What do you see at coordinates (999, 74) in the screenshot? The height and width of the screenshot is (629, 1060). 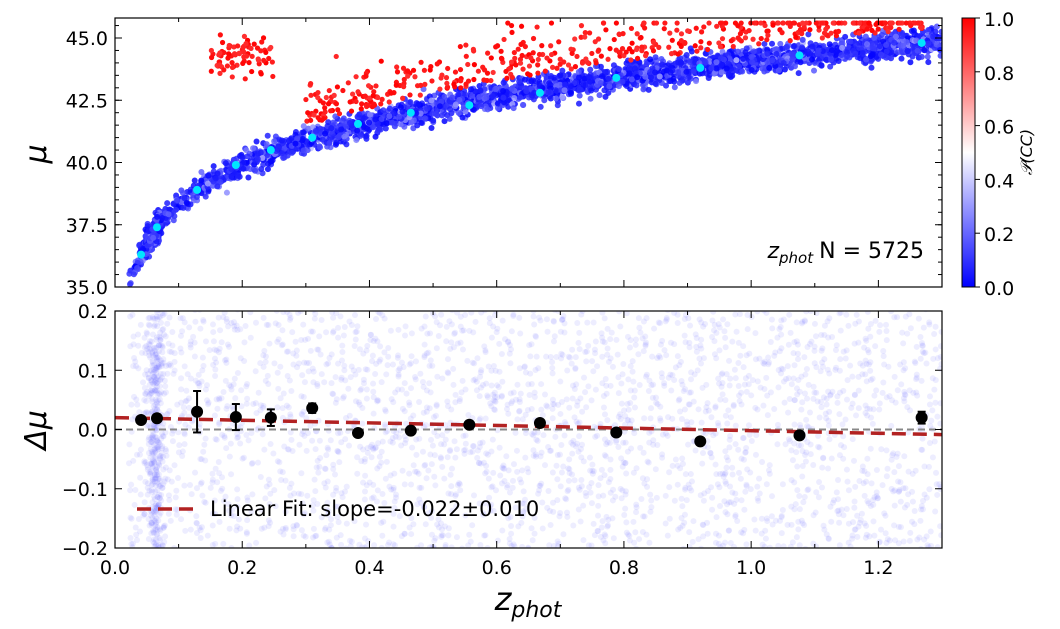 I see `colorbar-tick-label: 0.8` at bounding box center [999, 74].